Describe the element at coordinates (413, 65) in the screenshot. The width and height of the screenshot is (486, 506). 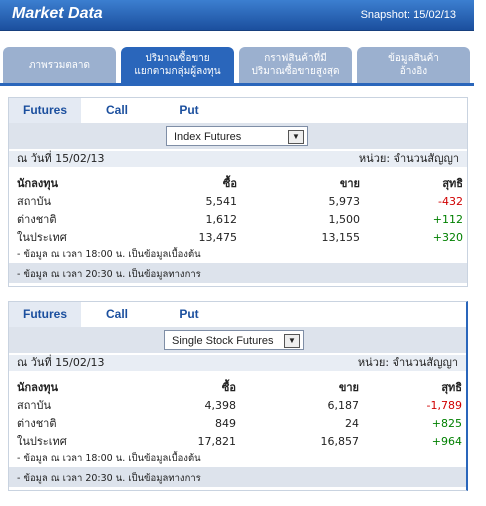
I see `nav-tab: ข้อมูลสินค้าอ้างอิง` at that location.